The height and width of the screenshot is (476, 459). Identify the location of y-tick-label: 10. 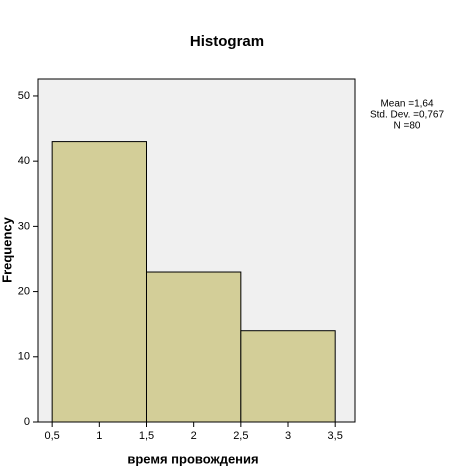
(24, 357).